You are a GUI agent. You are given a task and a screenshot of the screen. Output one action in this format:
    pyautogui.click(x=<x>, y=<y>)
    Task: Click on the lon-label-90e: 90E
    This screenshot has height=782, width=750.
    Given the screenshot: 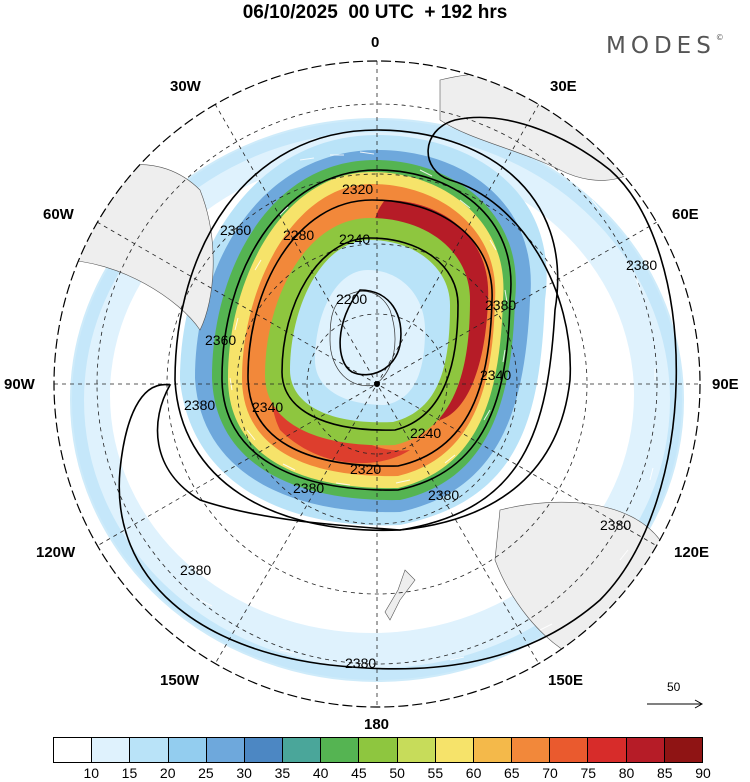 What is the action you would take?
    pyautogui.click(x=725, y=384)
    